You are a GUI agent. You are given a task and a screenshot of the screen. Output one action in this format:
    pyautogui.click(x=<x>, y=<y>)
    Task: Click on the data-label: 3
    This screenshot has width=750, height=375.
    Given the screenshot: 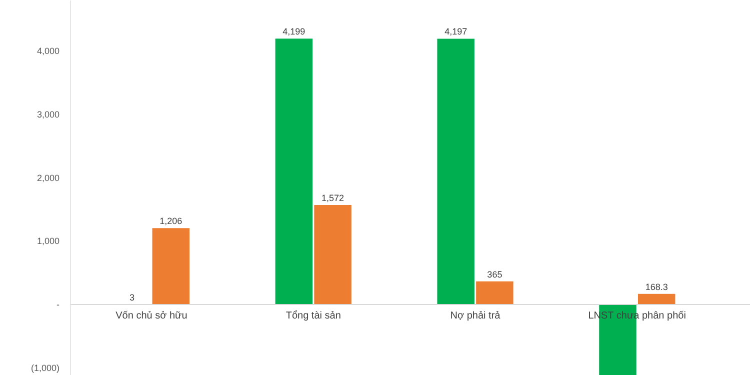 What is the action you would take?
    pyautogui.click(x=132, y=297)
    